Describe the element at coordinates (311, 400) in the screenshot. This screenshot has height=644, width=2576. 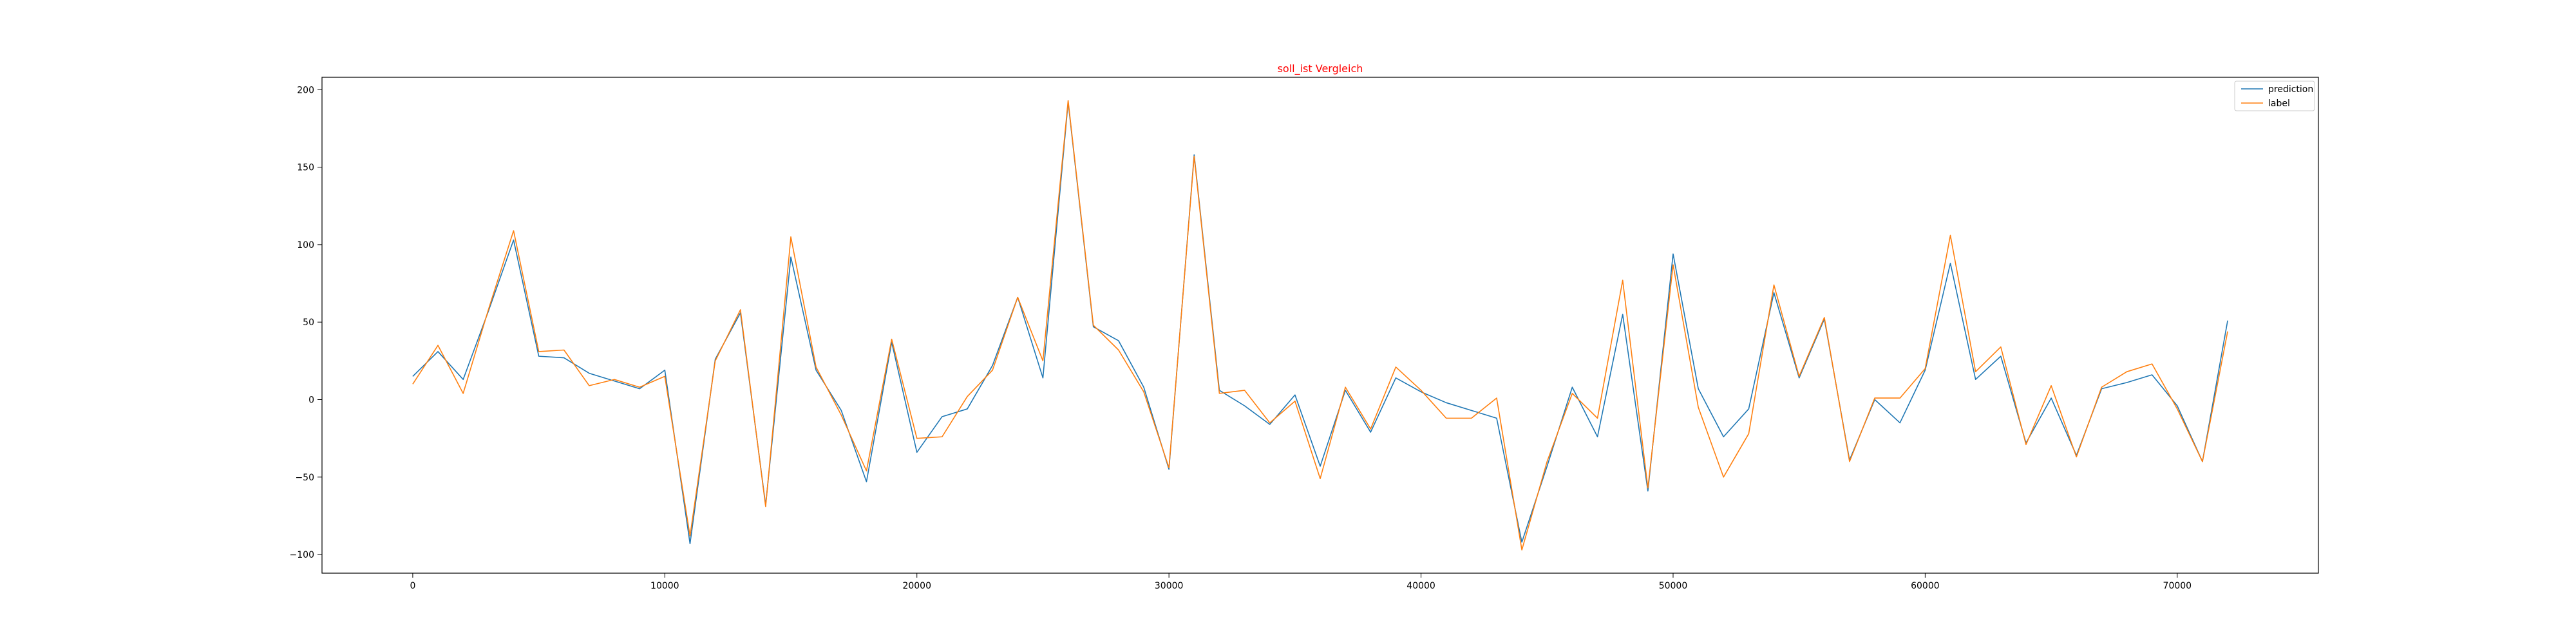
I see `y-tick-label: 0` at that location.